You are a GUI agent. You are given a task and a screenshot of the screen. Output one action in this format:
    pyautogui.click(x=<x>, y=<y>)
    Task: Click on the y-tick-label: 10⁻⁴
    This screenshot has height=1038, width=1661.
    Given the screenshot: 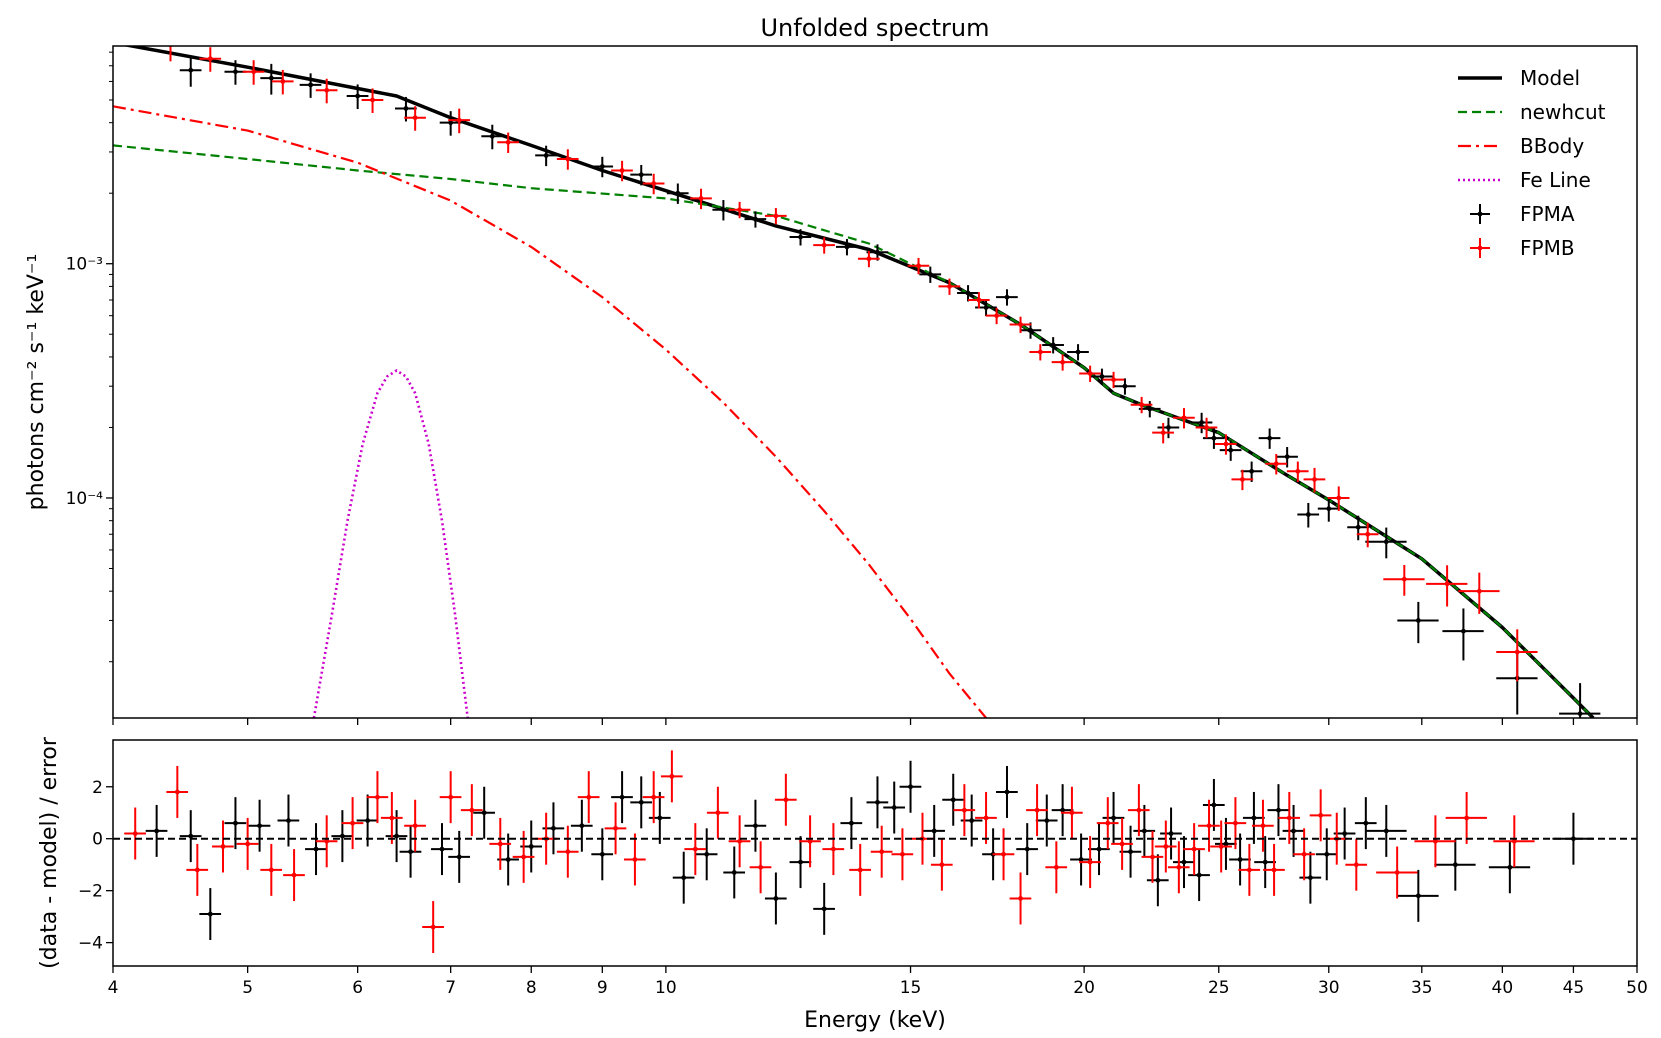 What is the action you would take?
    pyautogui.click(x=85, y=499)
    